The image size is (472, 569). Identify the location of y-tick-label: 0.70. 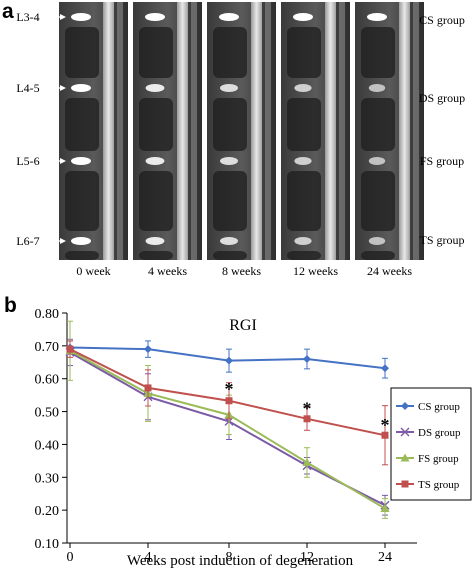
(47, 347).